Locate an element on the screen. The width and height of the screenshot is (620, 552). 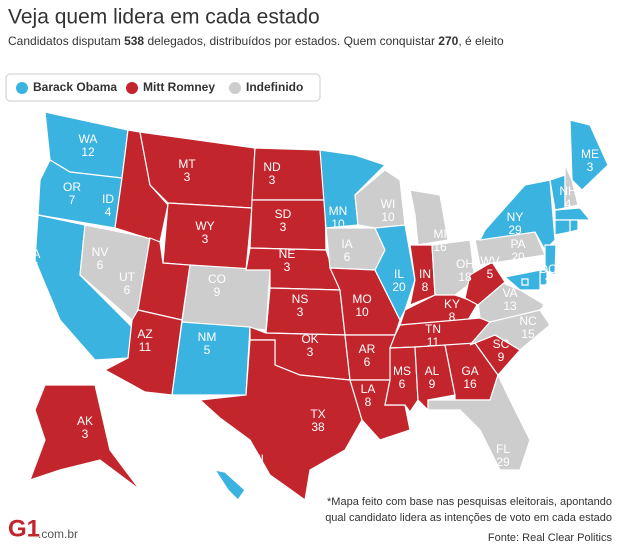
title: Veja quem lidera em cada estado is located at coordinates (164, 17).